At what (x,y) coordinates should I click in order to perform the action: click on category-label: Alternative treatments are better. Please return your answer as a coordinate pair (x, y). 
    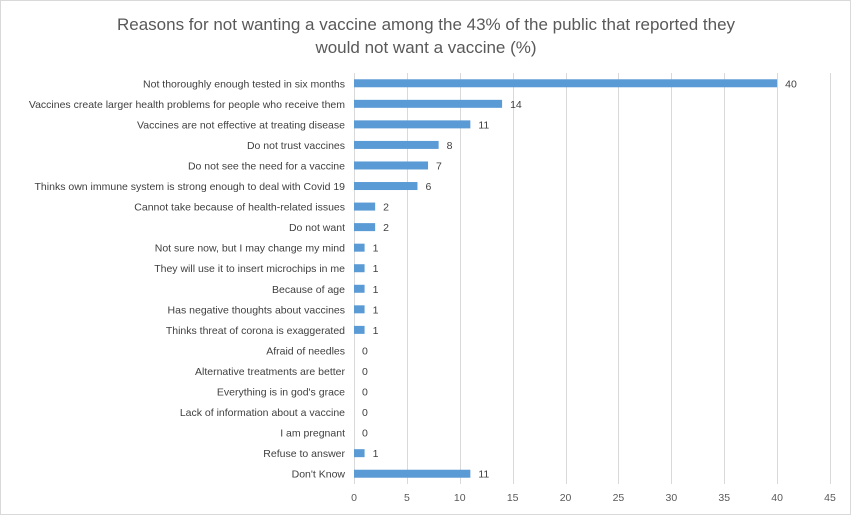
    Looking at the image, I should click on (270, 372).